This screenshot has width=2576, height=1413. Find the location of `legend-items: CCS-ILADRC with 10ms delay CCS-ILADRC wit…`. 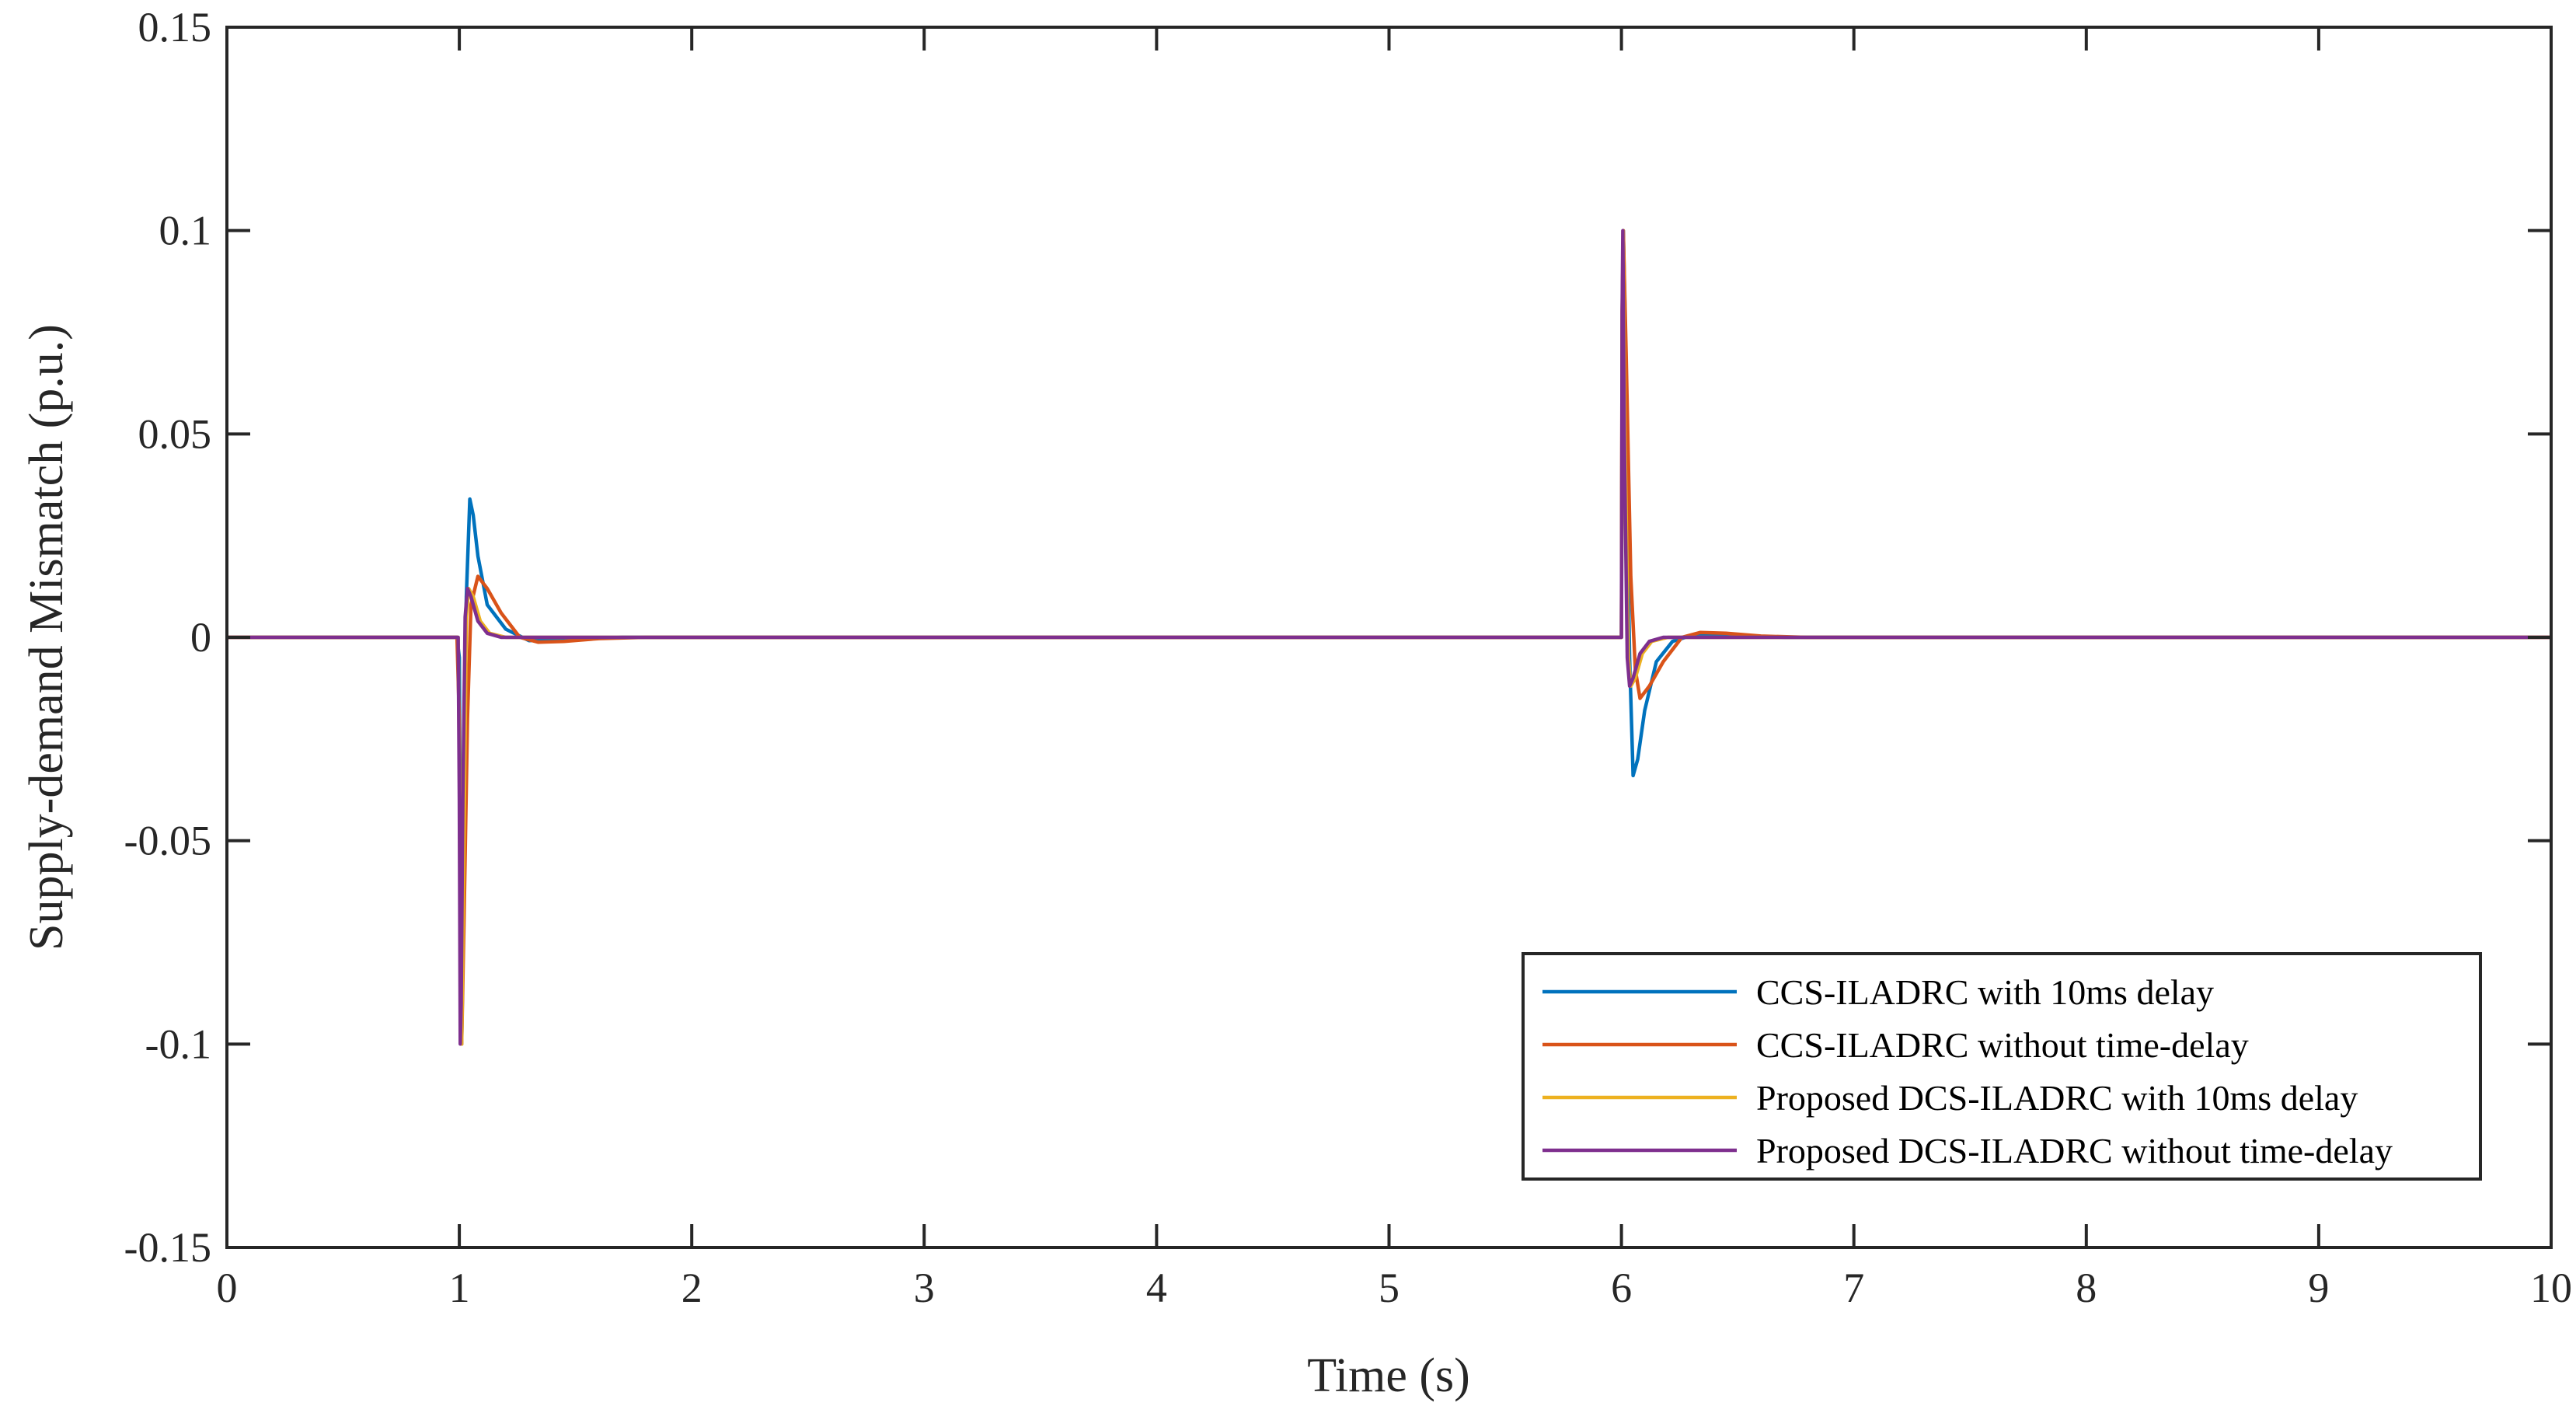

legend-items: CCS-ILADRC with 10ms delay CCS-ILADRC wit… is located at coordinates (1967, 1071).